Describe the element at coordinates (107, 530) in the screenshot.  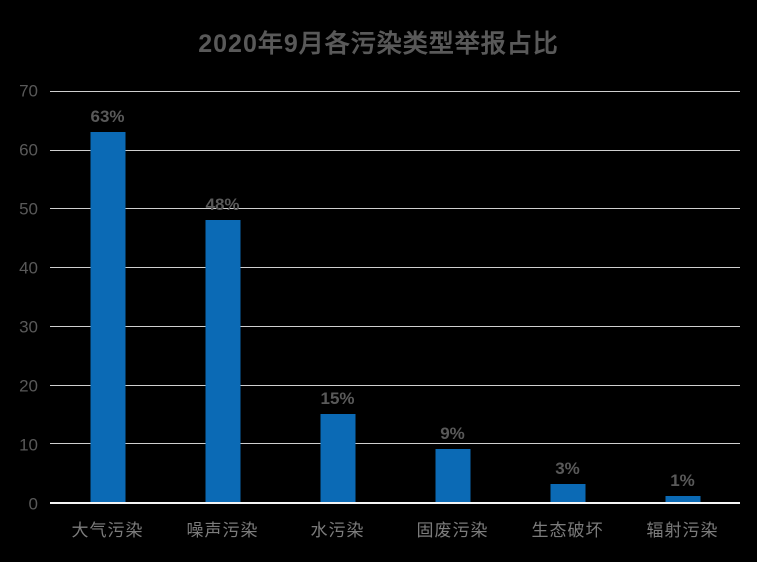
I see `x-category-label: 大气污染` at that location.